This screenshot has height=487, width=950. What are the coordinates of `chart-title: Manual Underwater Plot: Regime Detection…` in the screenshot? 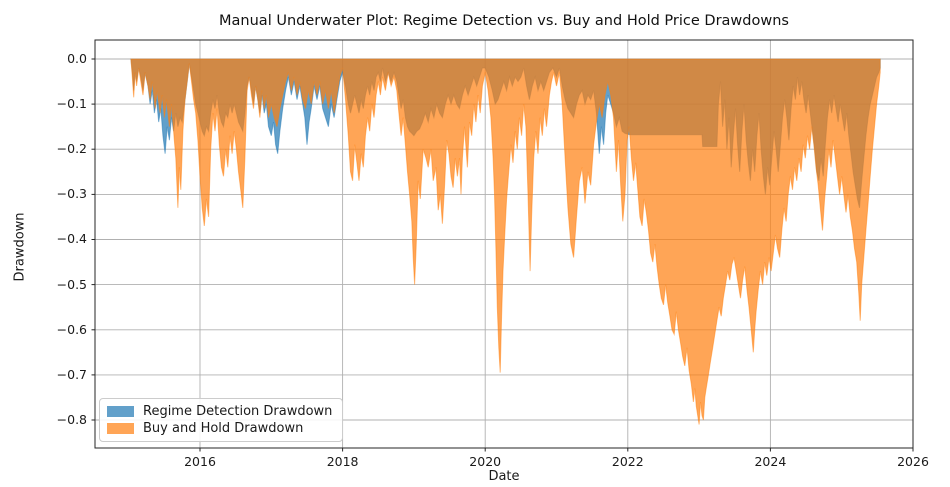 It's located at (504, 21).